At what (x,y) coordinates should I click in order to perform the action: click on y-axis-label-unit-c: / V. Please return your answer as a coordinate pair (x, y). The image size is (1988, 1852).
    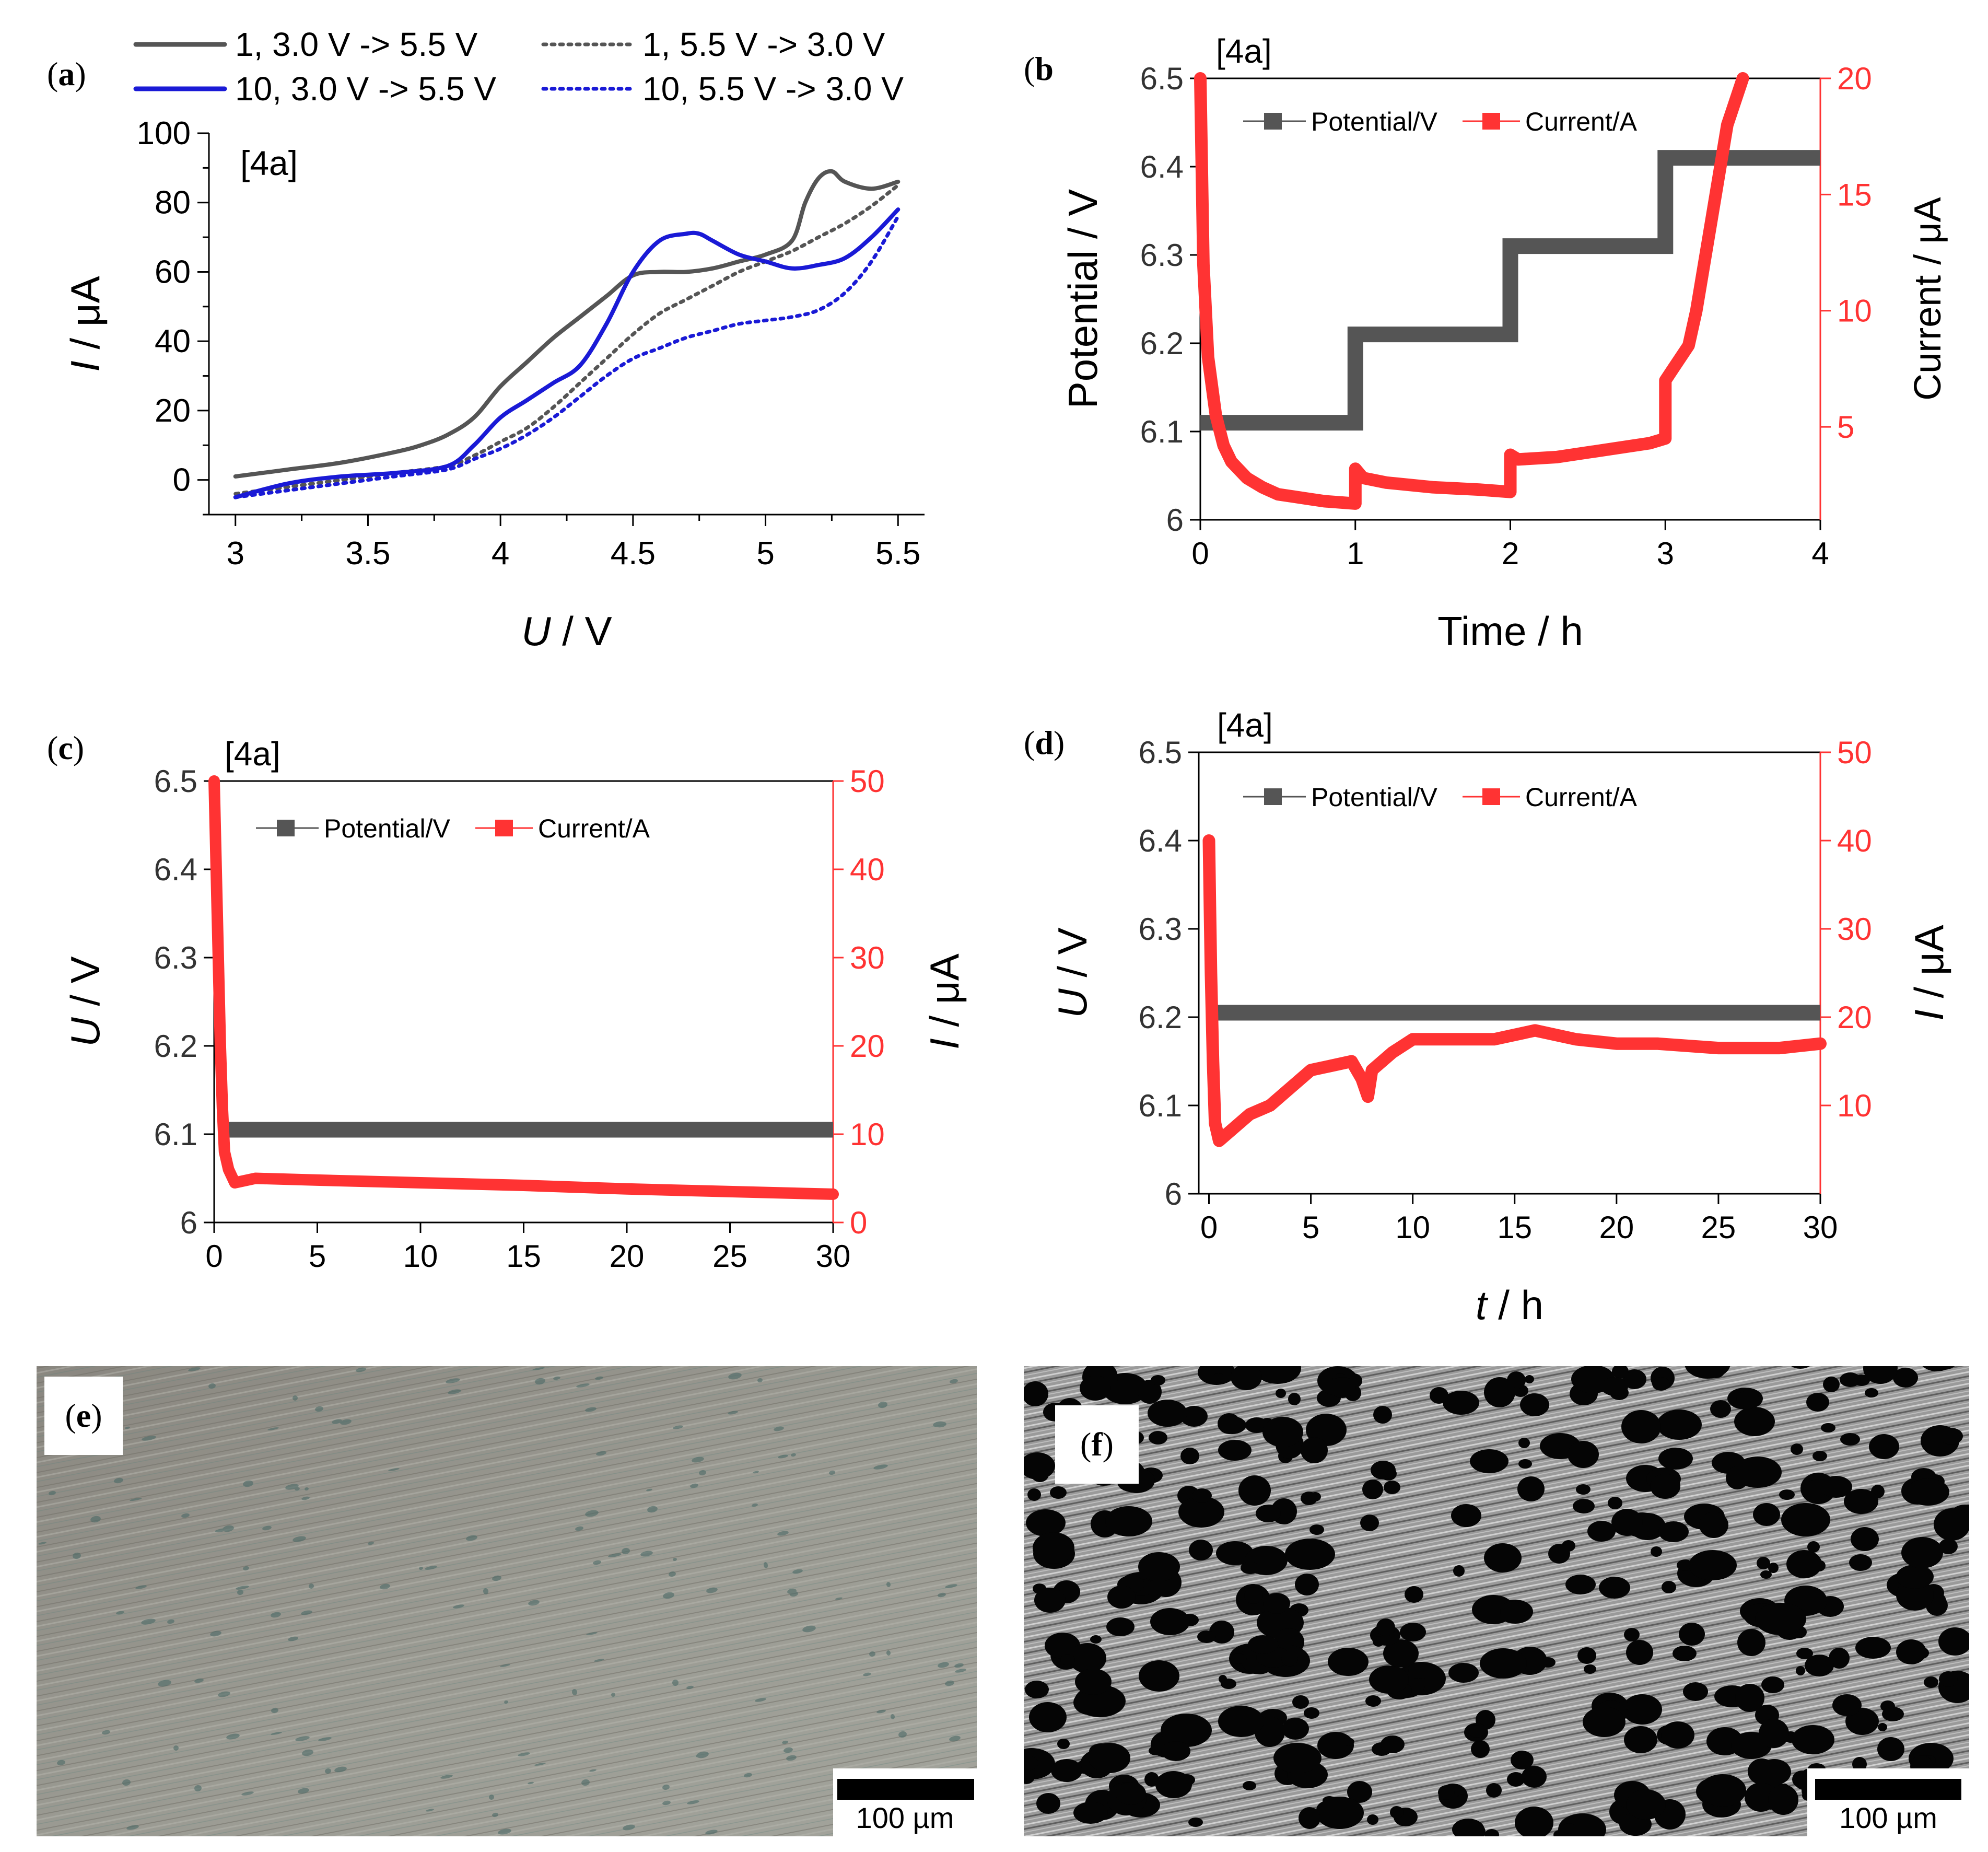
    Looking at the image, I should click on (85, 986).